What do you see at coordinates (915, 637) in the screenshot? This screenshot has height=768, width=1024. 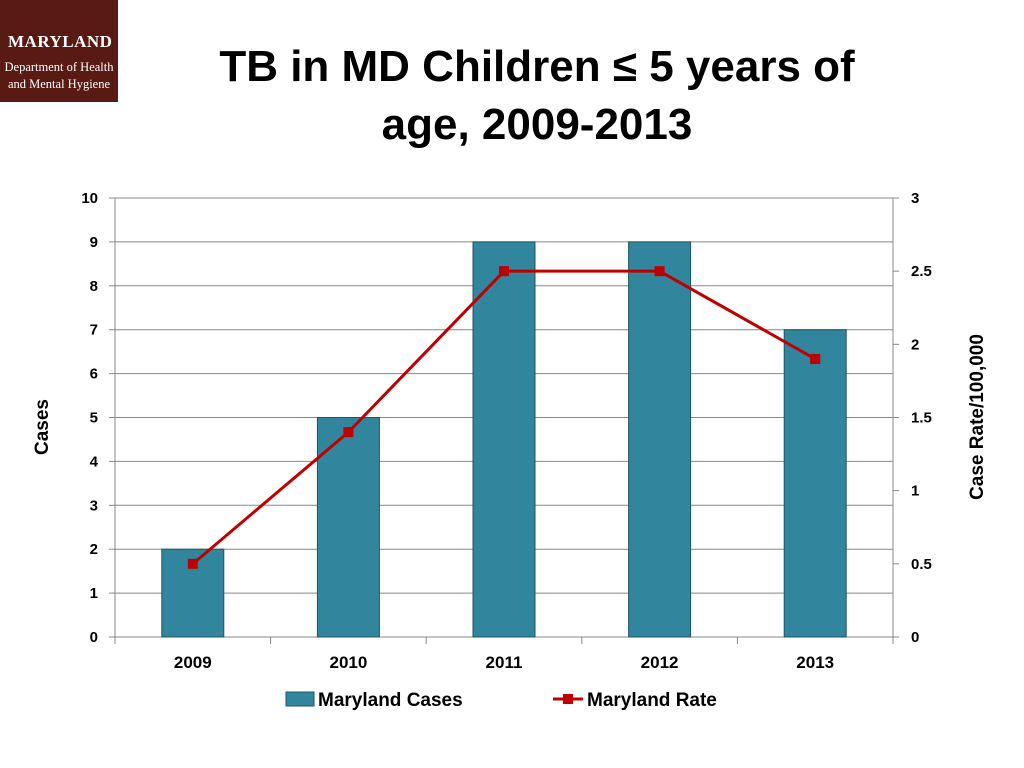 I see `y2-tick-label: 0` at bounding box center [915, 637].